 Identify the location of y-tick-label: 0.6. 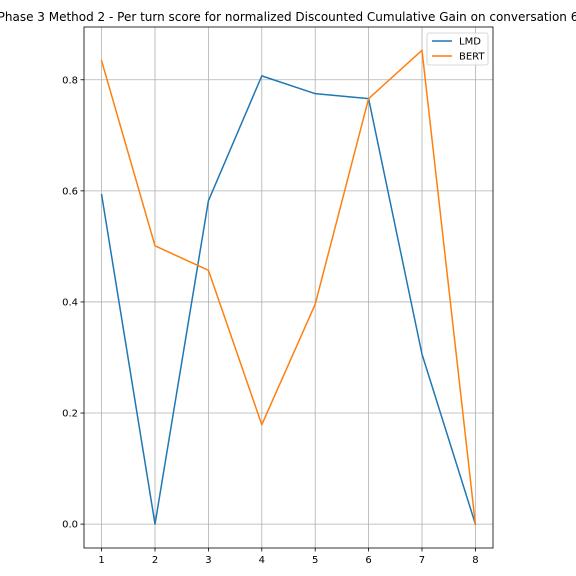
(70, 191).